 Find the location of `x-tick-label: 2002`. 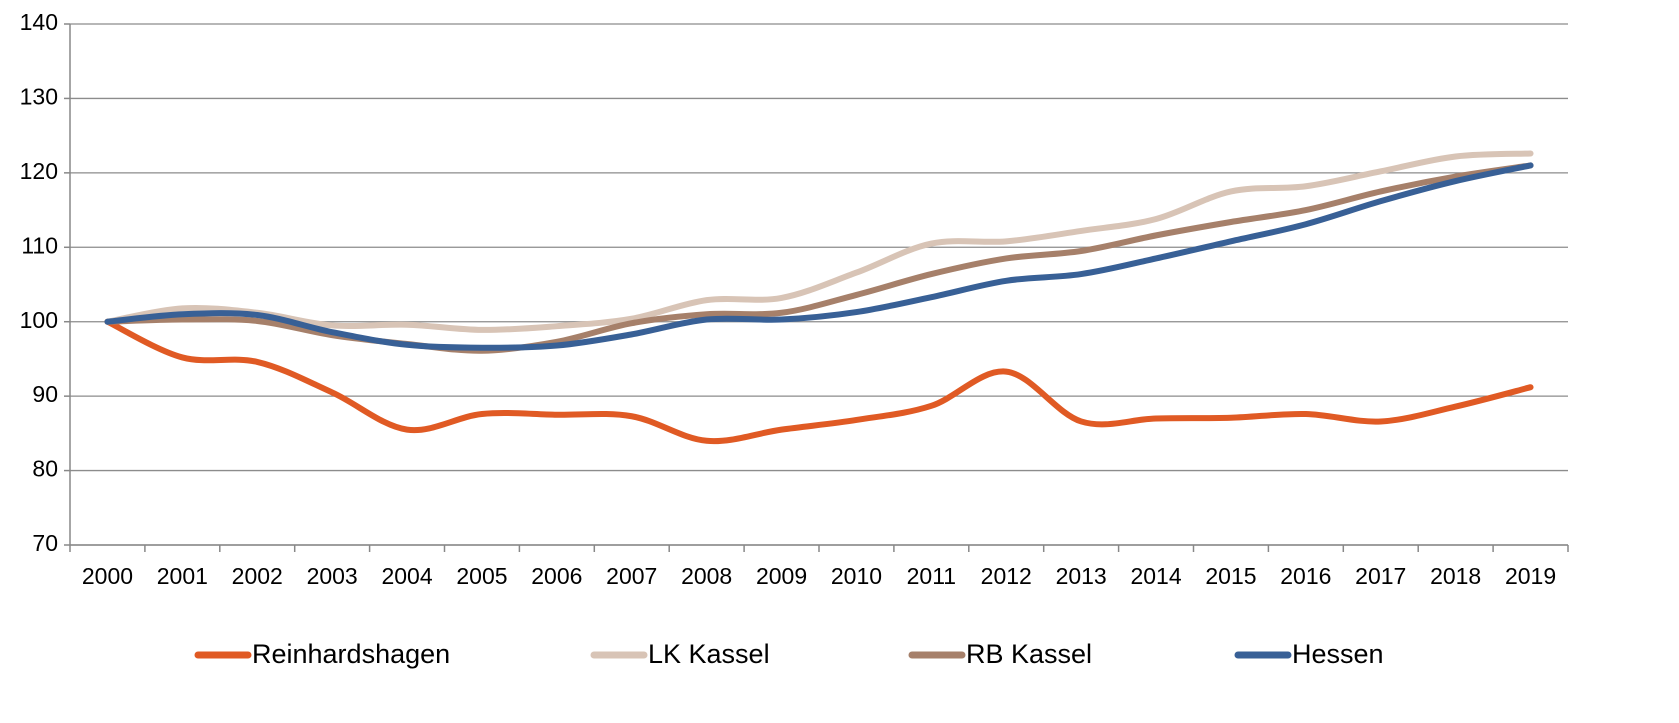

x-tick-label: 2002 is located at coordinates (257, 576).